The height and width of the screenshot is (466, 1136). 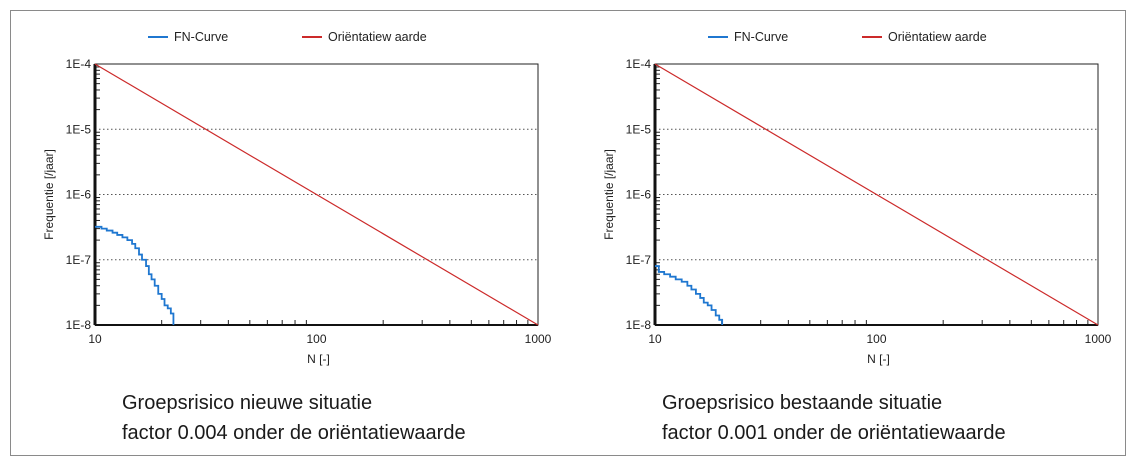 What do you see at coordinates (802, 403) in the screenshot?
I see `caption-line-1: Groepsrisico bestaande situatie` at bounding box center [802, 403].